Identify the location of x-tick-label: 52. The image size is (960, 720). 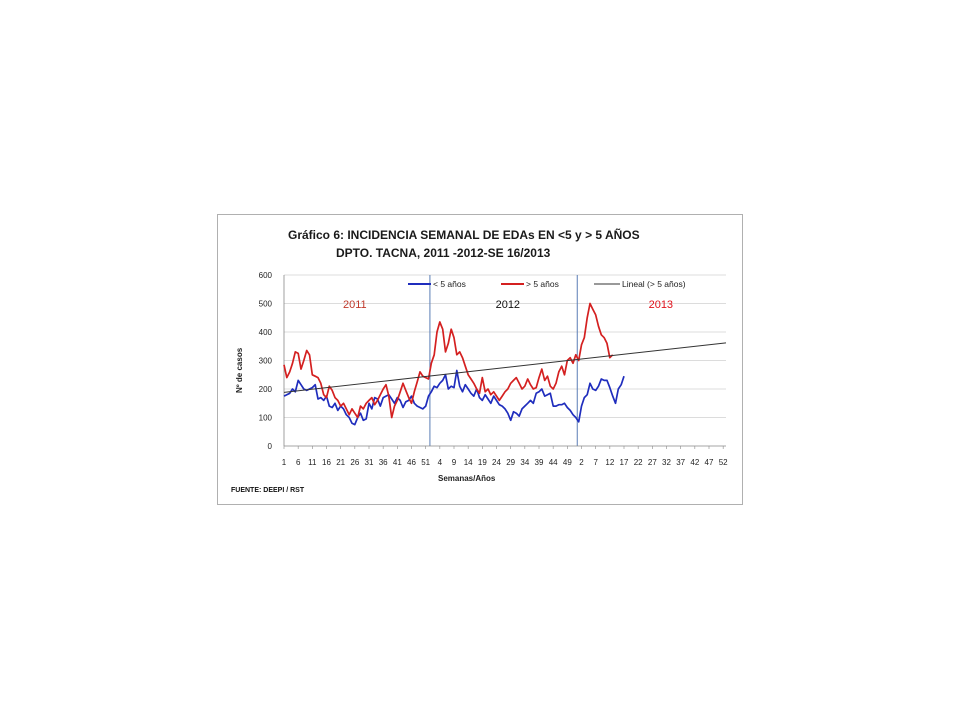
(723, 462).